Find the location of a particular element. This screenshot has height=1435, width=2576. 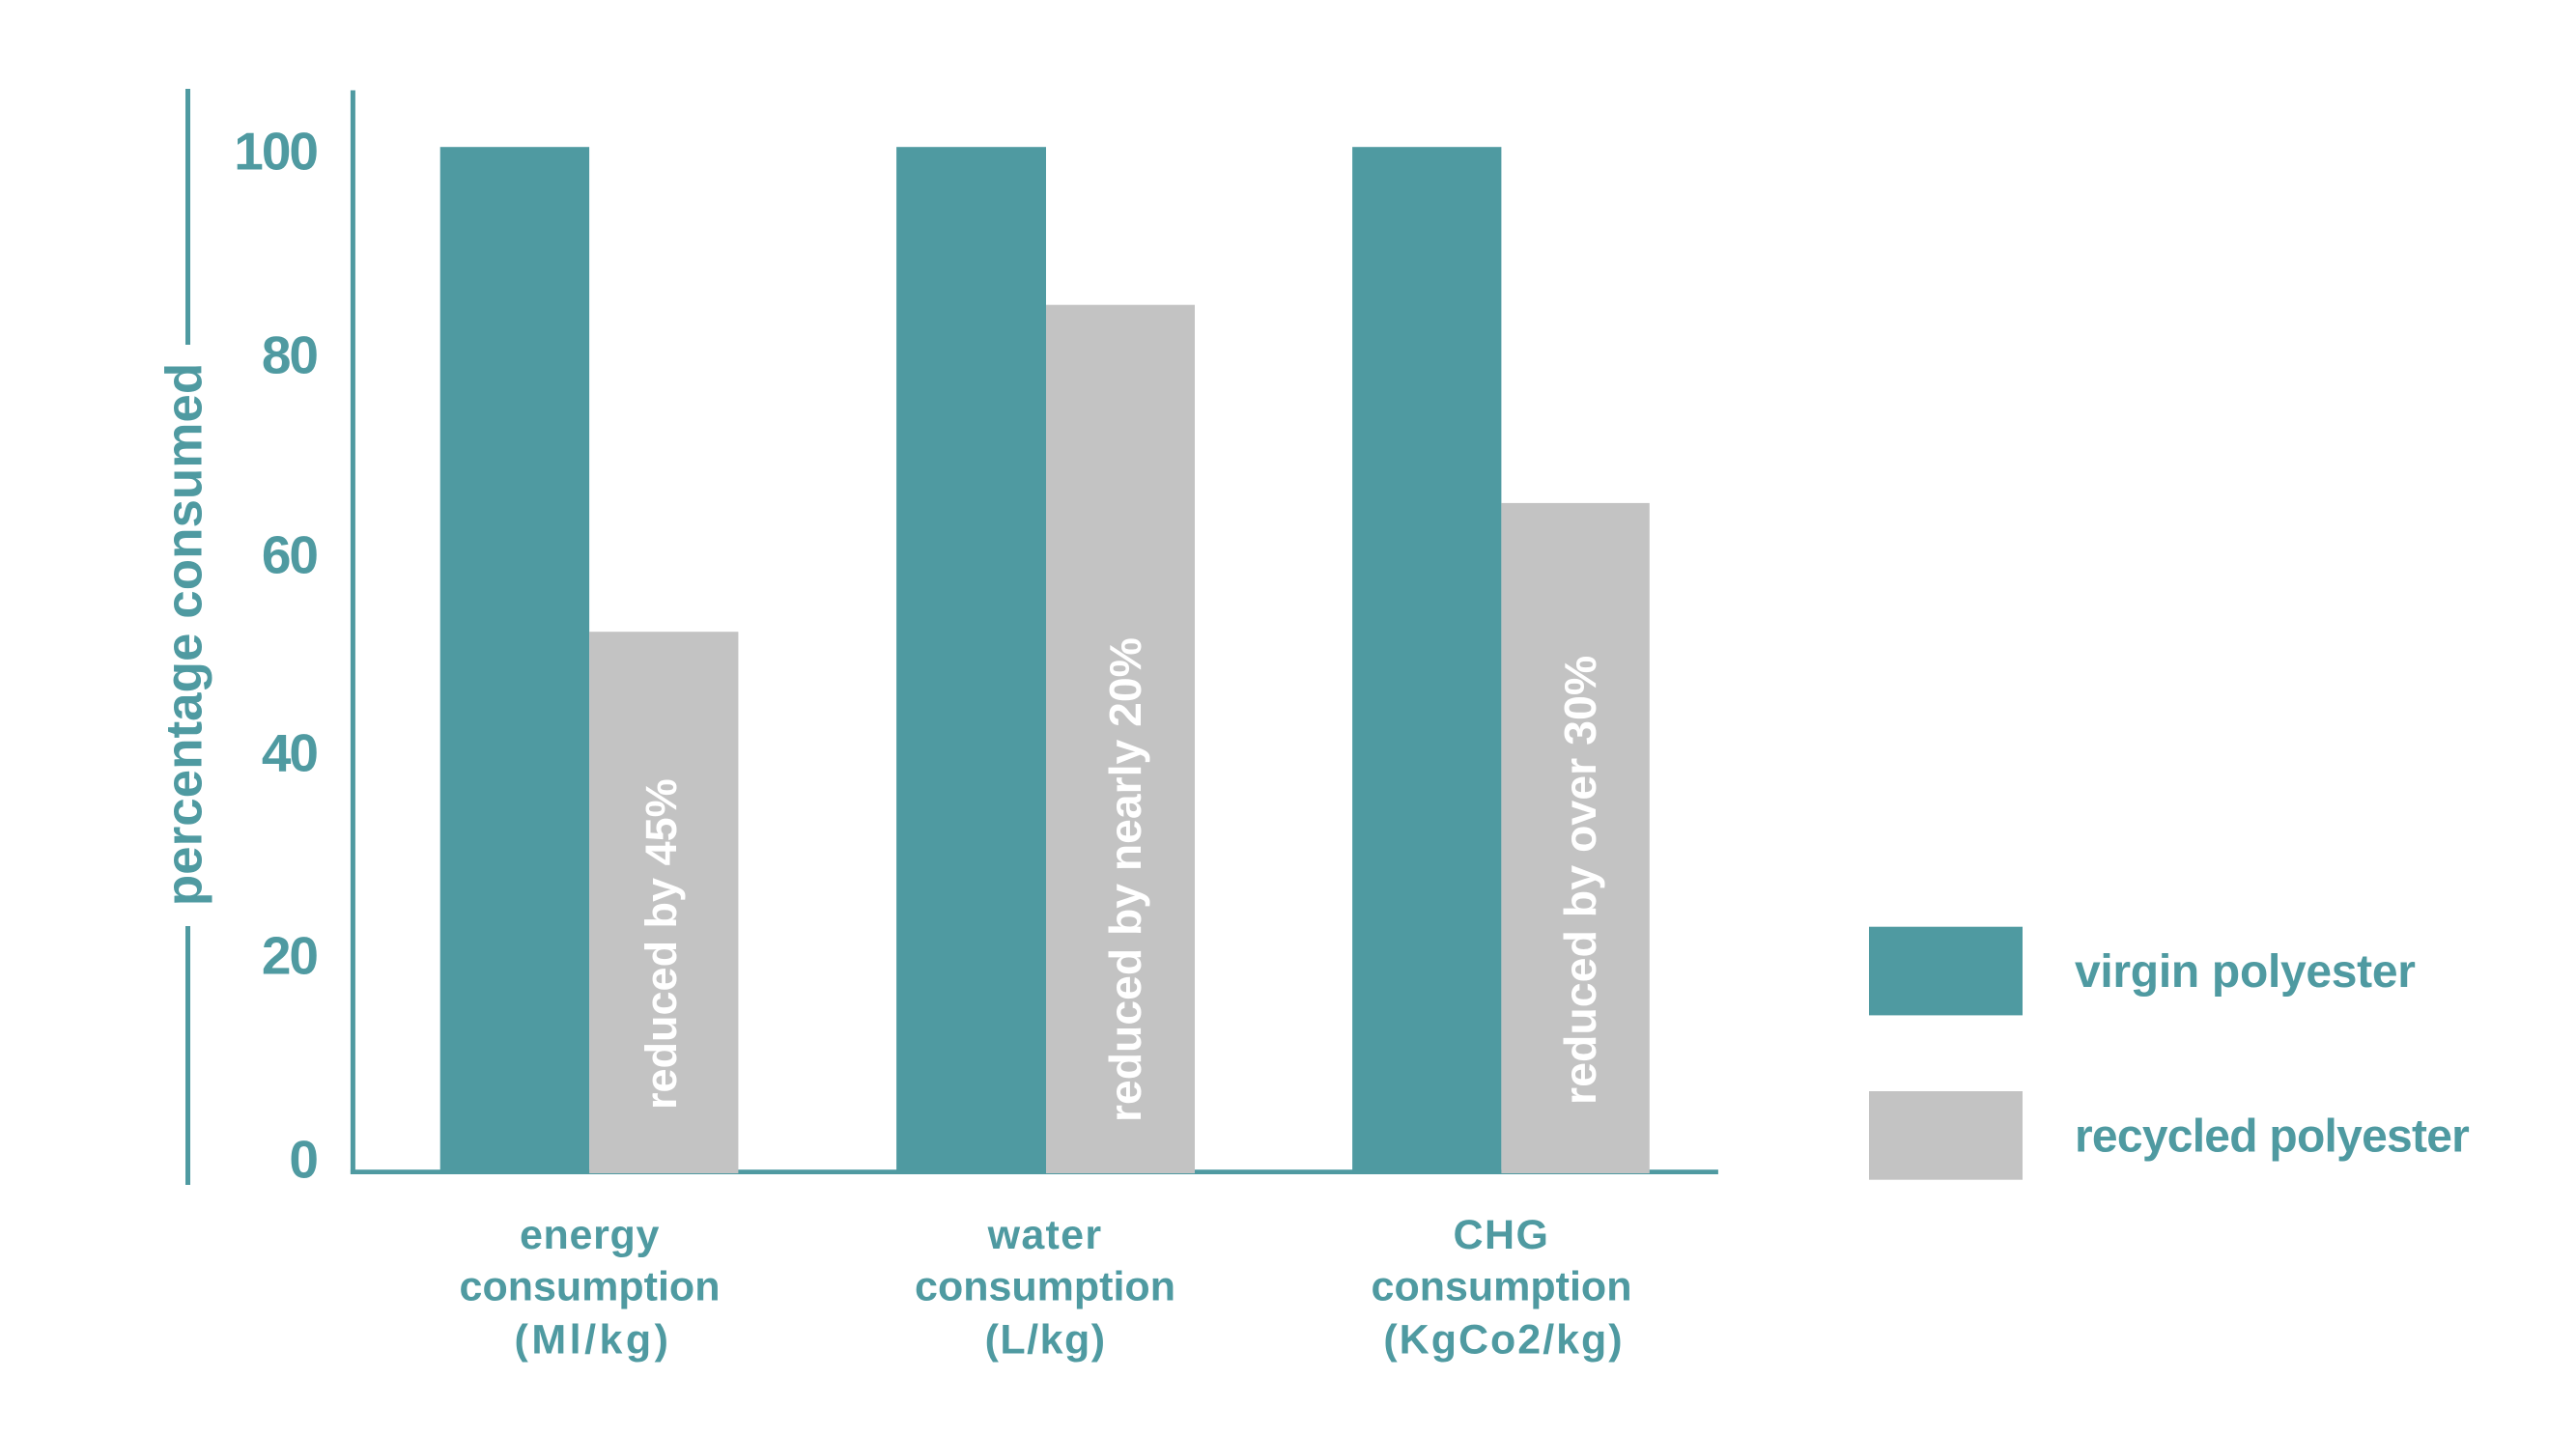

svg-text: (L/kg) is located at coordinates (1046, 1341).